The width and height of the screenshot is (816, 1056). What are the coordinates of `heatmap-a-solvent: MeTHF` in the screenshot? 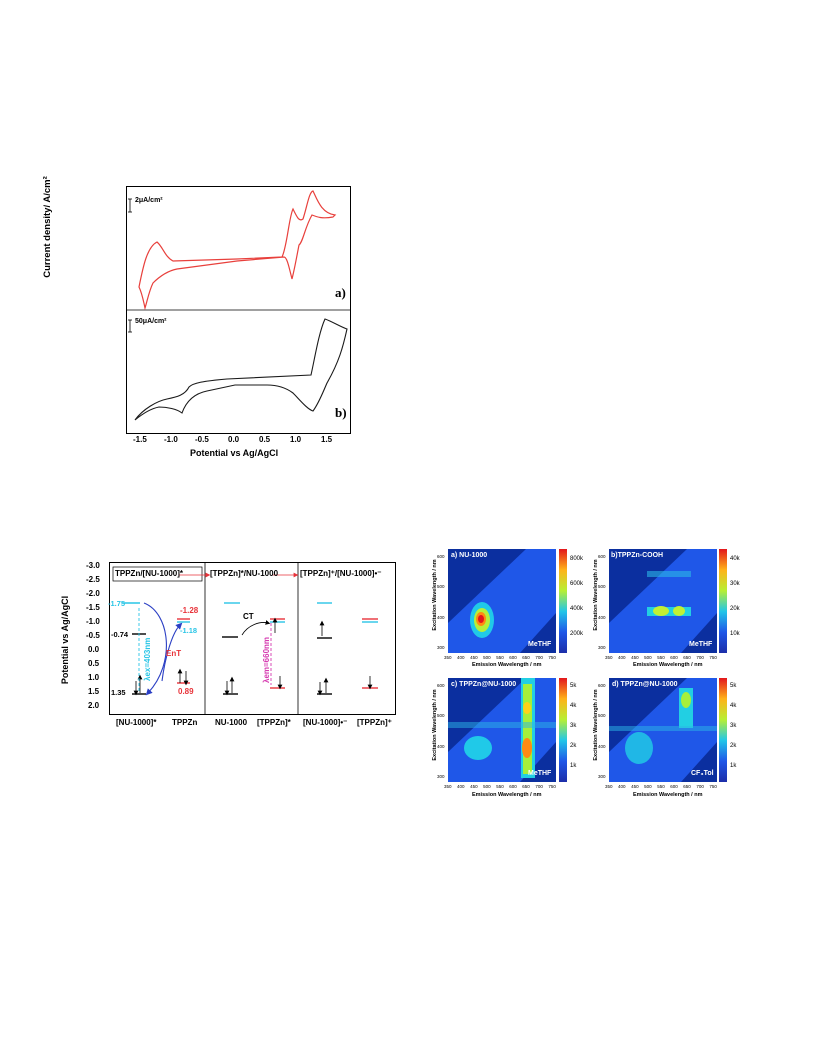 It's located at (539, 644).